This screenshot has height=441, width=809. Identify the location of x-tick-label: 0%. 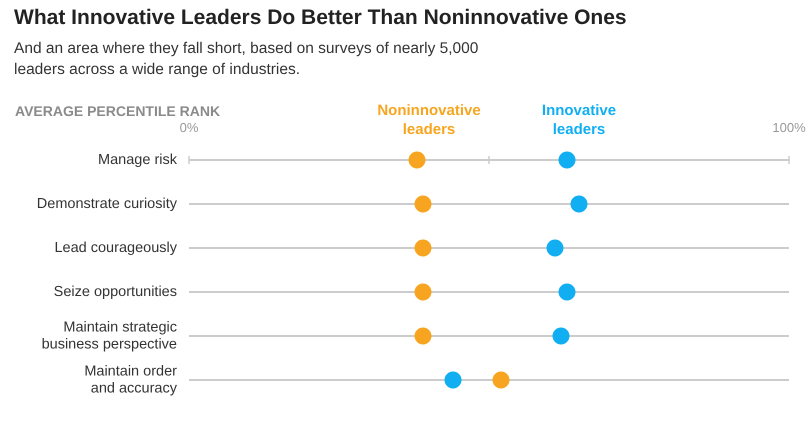
(189, 127).